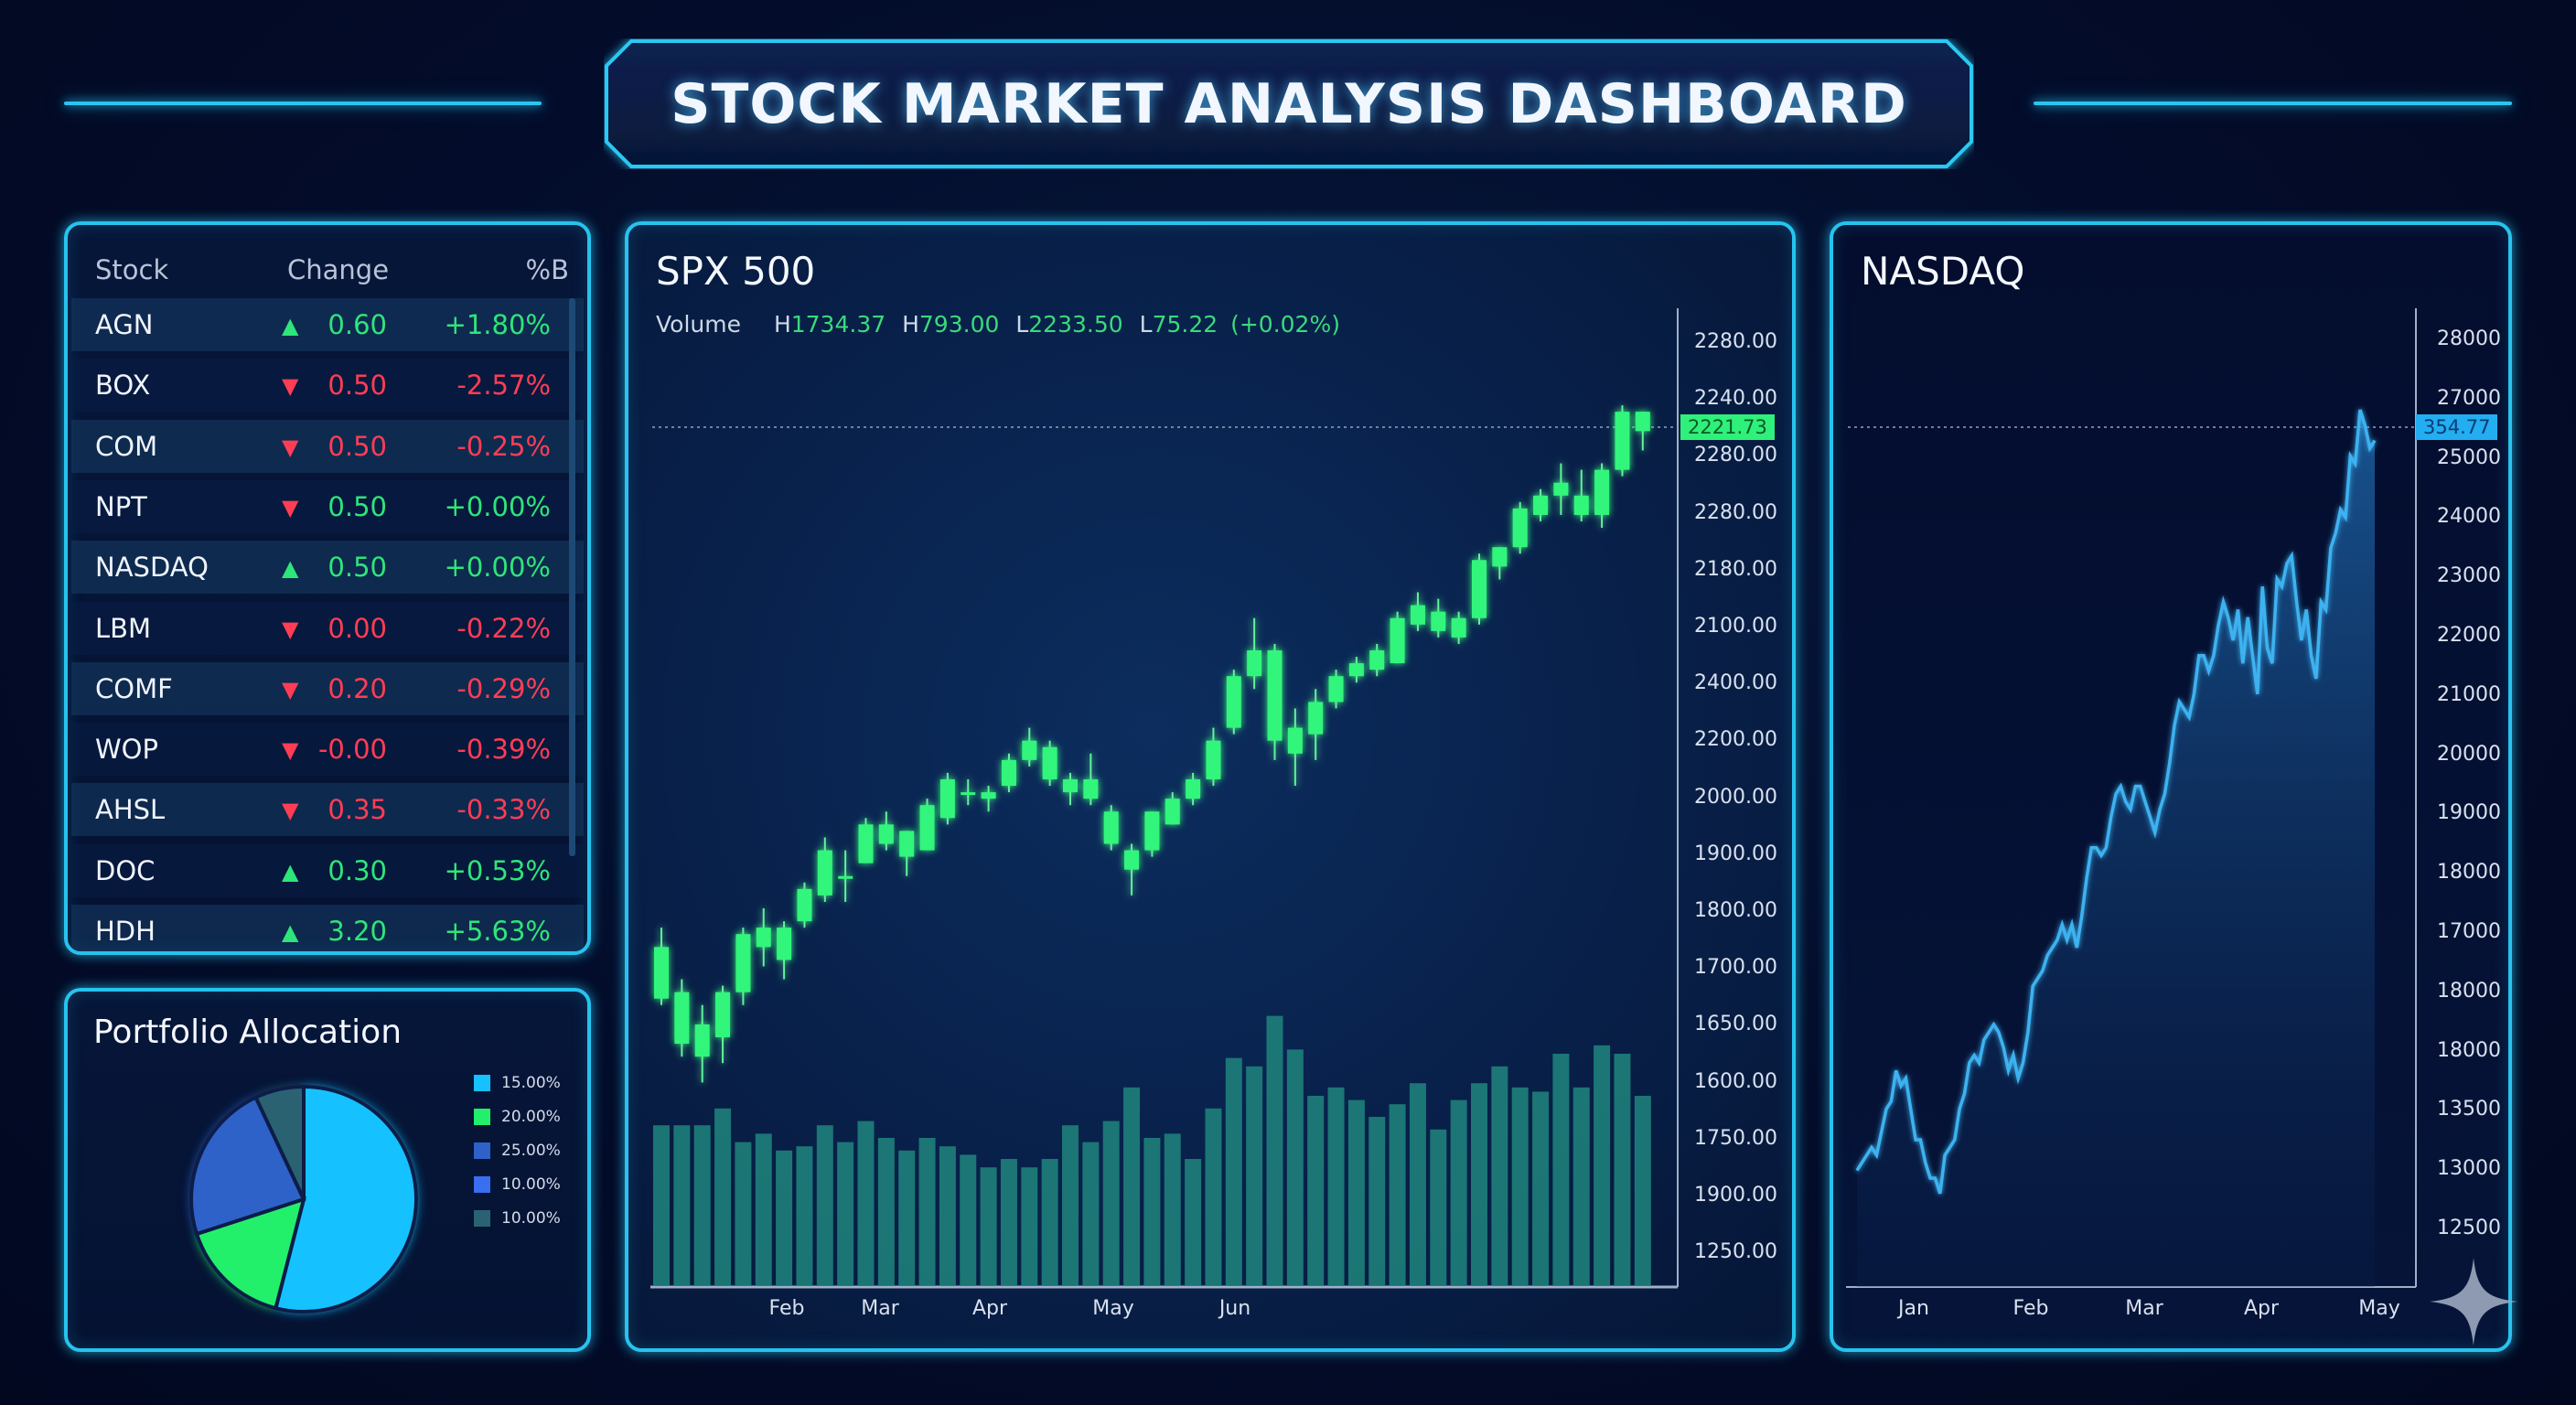  I want to click on y-tick-label: 1700.00, so click(1736, 968).